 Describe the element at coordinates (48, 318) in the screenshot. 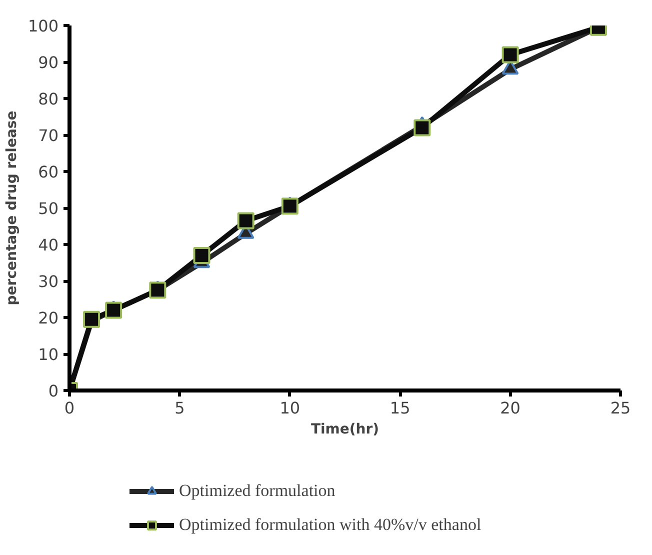

I see `y-tick-label: 20` at that location.